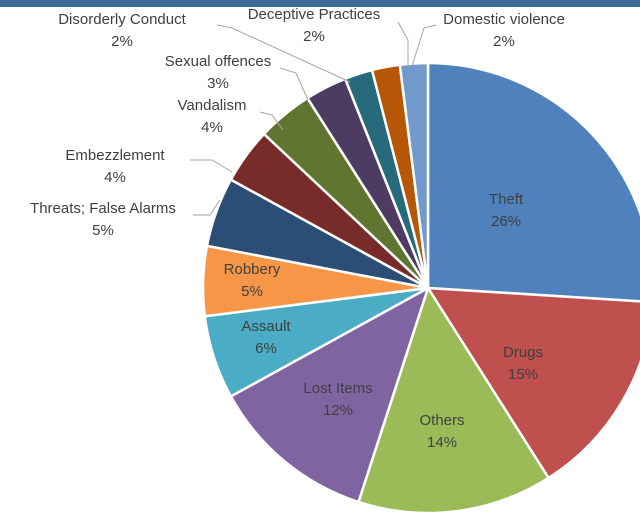 The width and height of the screenshot is (640, 516). I want to click on percent-label-embezzlement: 4%, so click(115, 177).